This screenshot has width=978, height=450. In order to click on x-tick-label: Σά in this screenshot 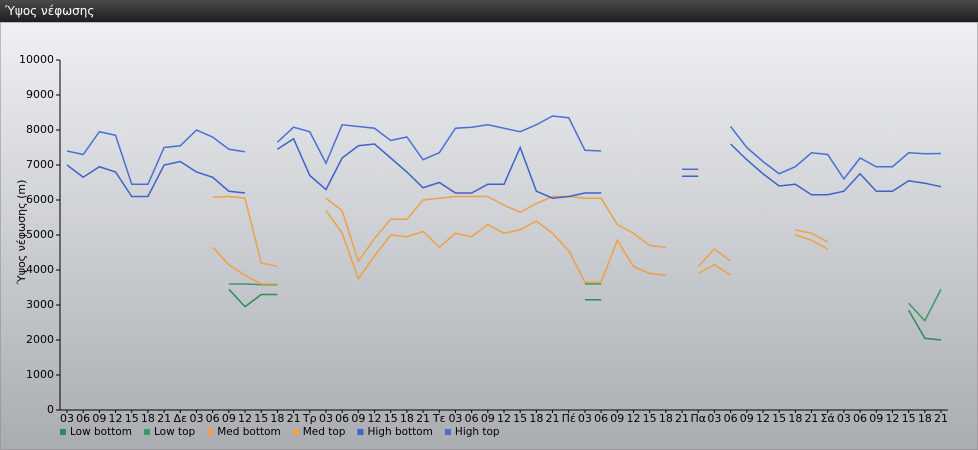, I will do `click(828, 418)`.